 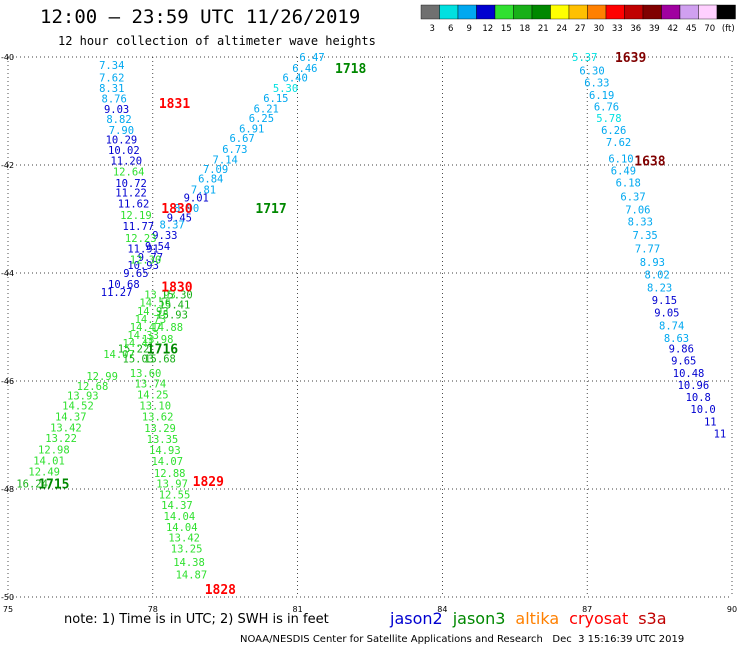 What do you see at coordinates (215, 170) in the screenshot?
I see `wave-height-value: 7.09` at bounding box center [215, 170].